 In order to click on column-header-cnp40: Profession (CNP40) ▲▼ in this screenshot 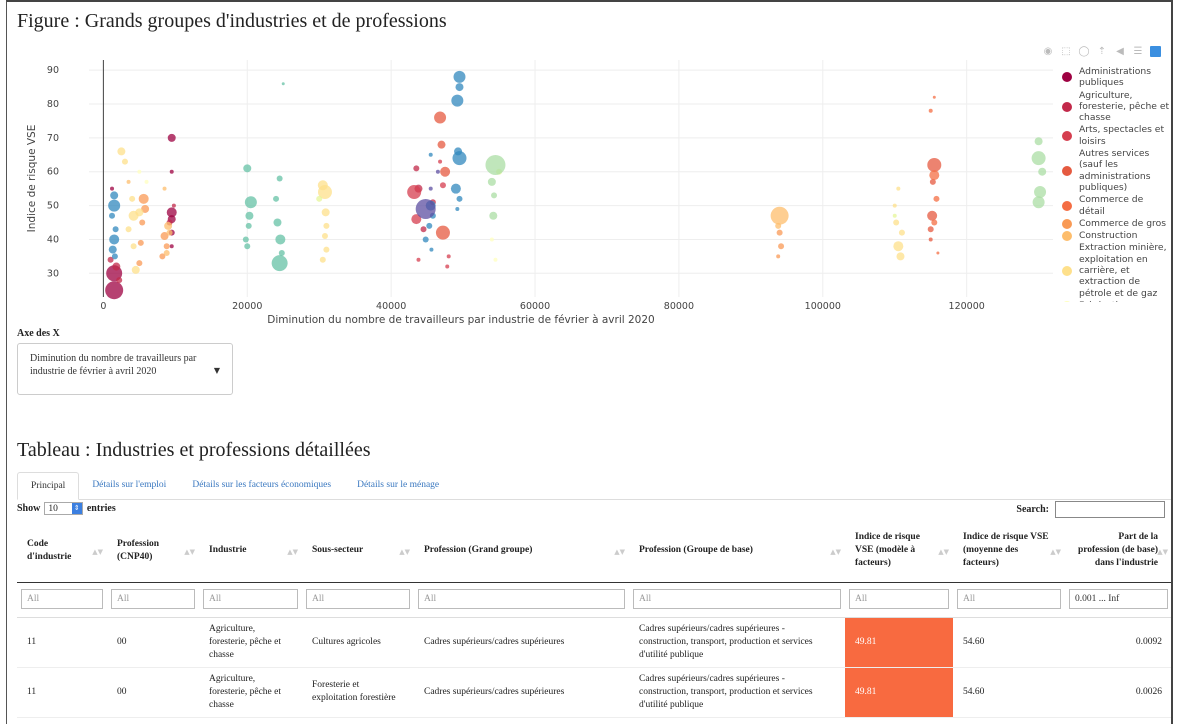, I will do `click(153, 551)`.